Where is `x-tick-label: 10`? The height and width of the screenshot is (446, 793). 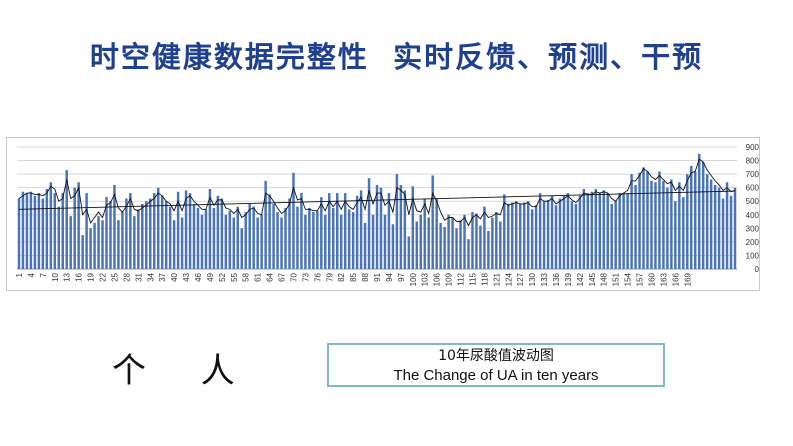
x-tick-label: 10 is located at coordinates (55, 276).